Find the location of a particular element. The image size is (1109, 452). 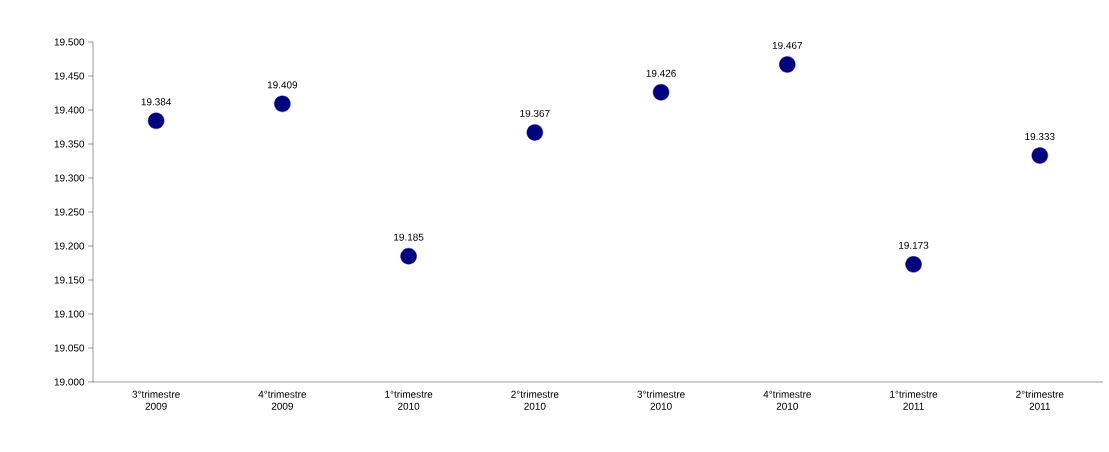

y-tick-label: 19.350 is located at coordinates (69, 144).